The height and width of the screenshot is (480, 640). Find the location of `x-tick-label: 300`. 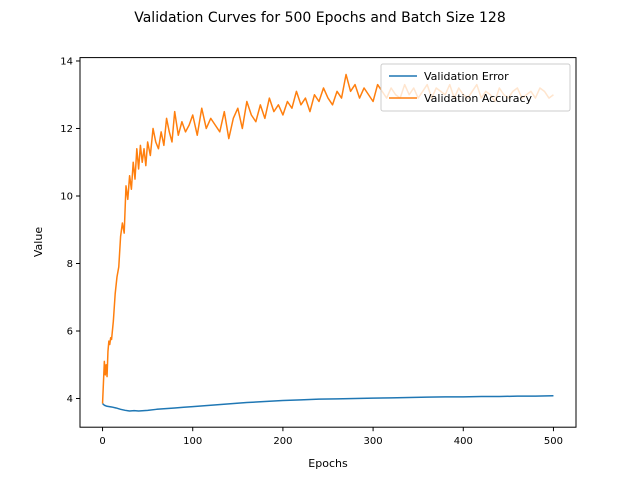

x-tick-label: 300 is located at coordinates (373, 441).